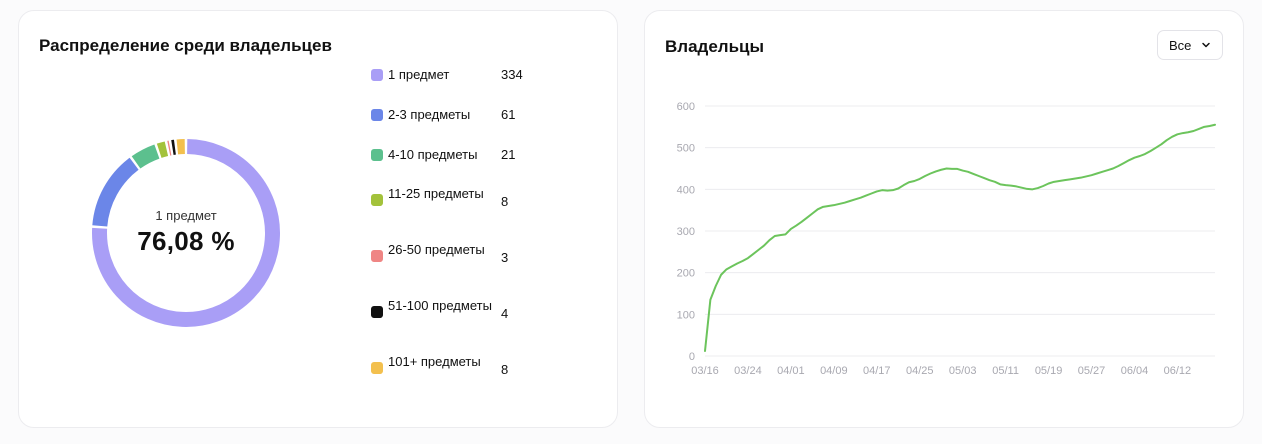  Describe the element at coordinates (1190, 45) in the screenshot. I see `period-select: Все` at that location.